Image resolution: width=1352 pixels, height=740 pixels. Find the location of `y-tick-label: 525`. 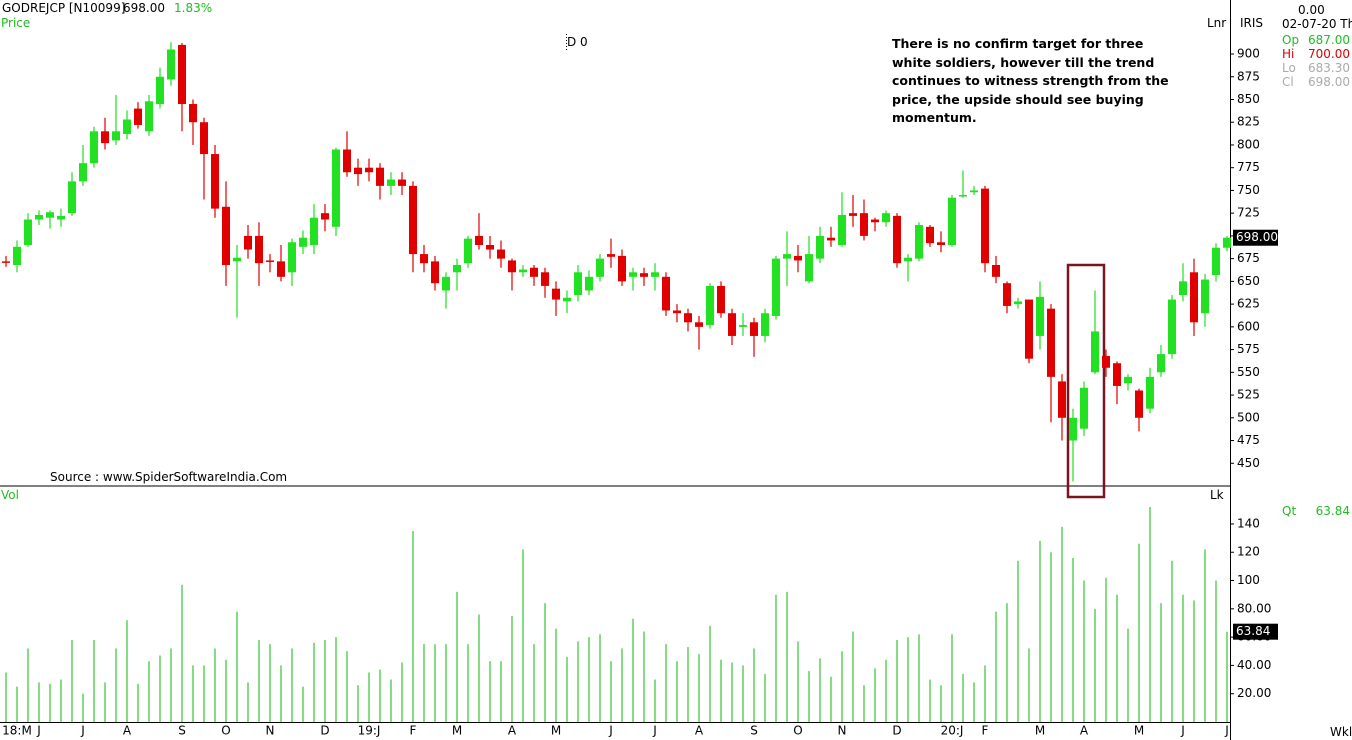

y-tick-label: 525 is located at coordinates (1248, 395).